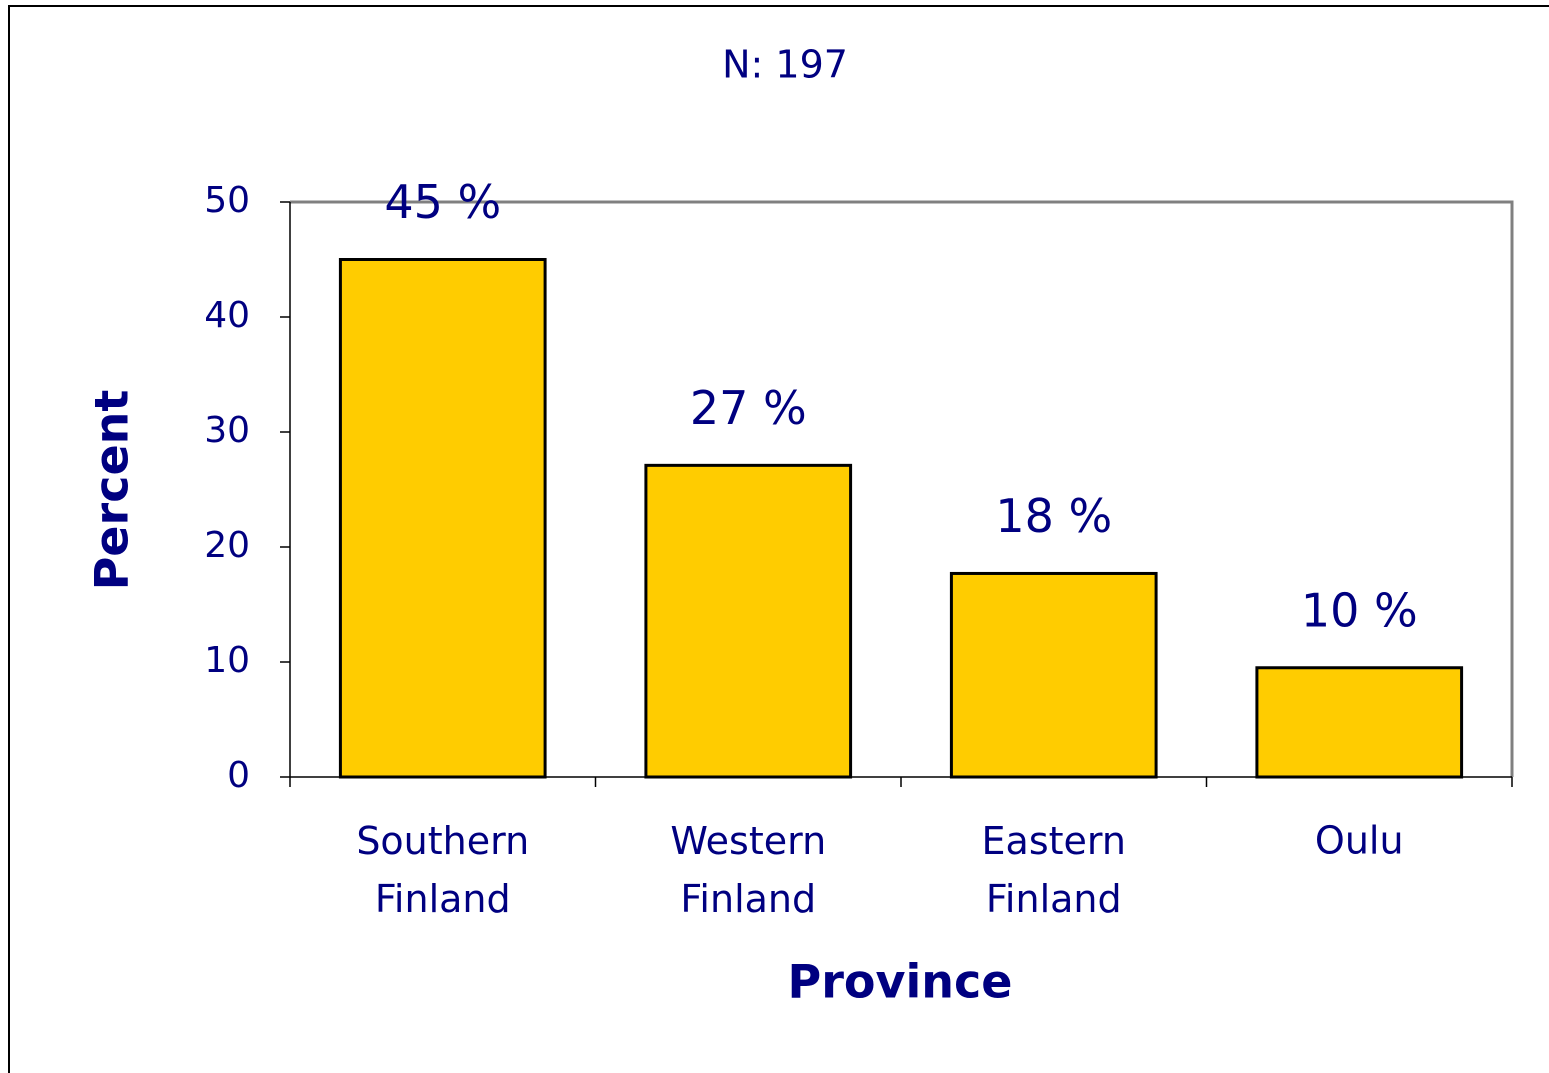 The height and width of the screenshot is (1073, 1549). What do you see at coordinates (748, 870) in the screenshot?
I see `x-tick-label: Western Finland` at bounding box center [748, 870].